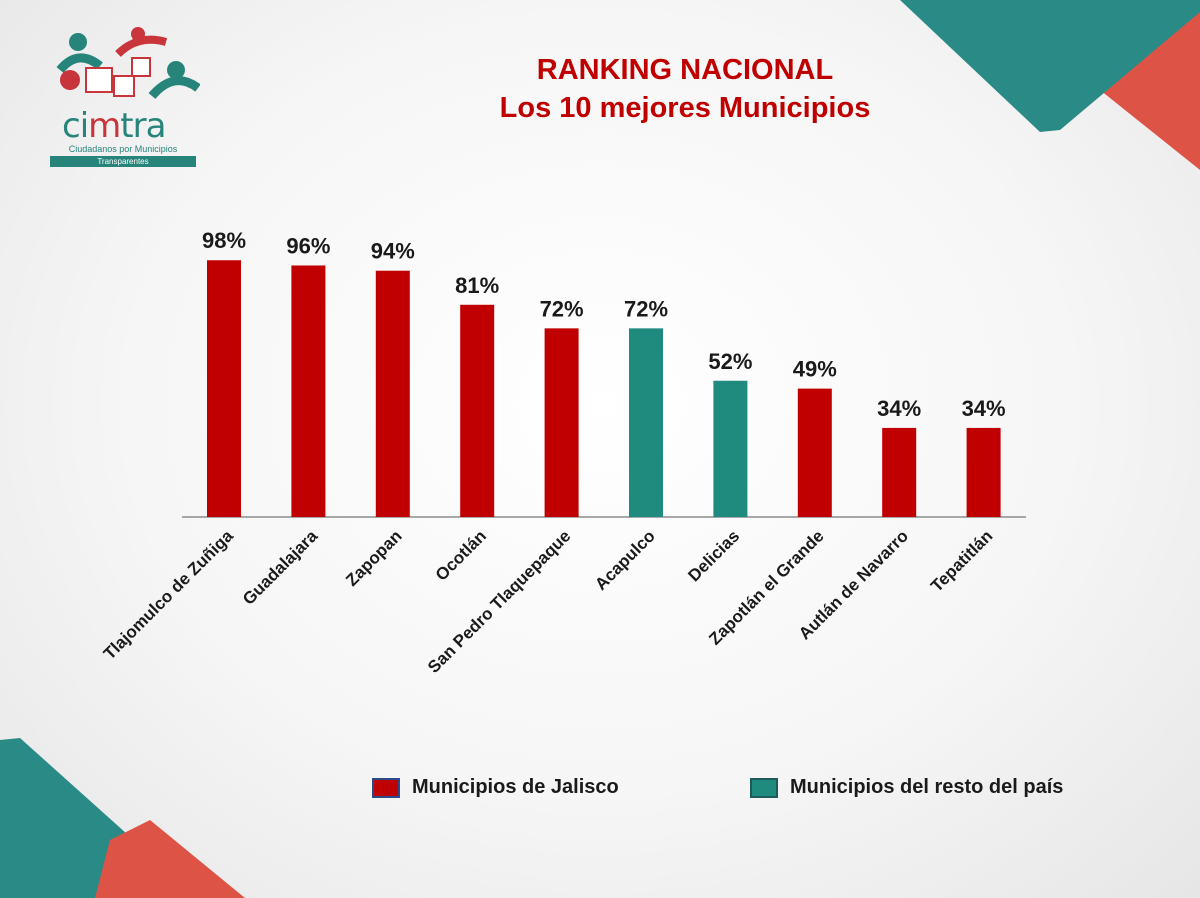  What do you see at coordinates (123, 161) in the screenshot?
I see `logo-tagline-bar: Transparentes` at bounding box center [123, 161].